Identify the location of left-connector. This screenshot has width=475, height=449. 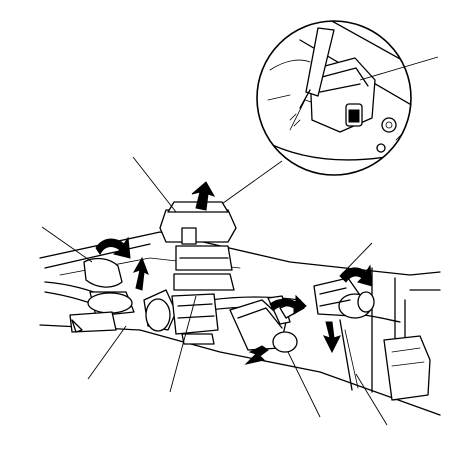
(102, 295).